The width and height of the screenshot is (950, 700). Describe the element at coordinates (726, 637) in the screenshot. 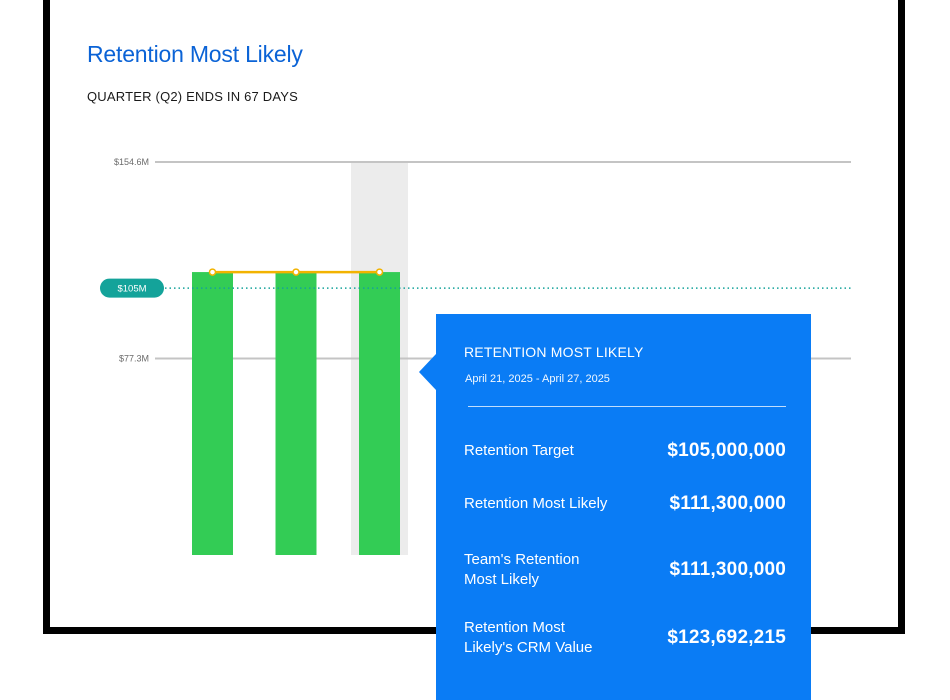

I see `tooltip-row-value: $123,692,215` at that location.